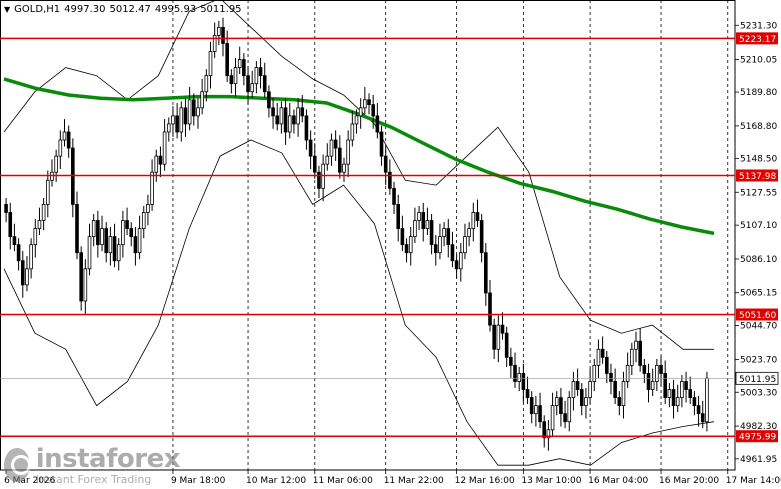 The height and width of the screenshot is (489, 781). I want to click on x-tick-label: 16 Mar 04:00, so click(618, 481).